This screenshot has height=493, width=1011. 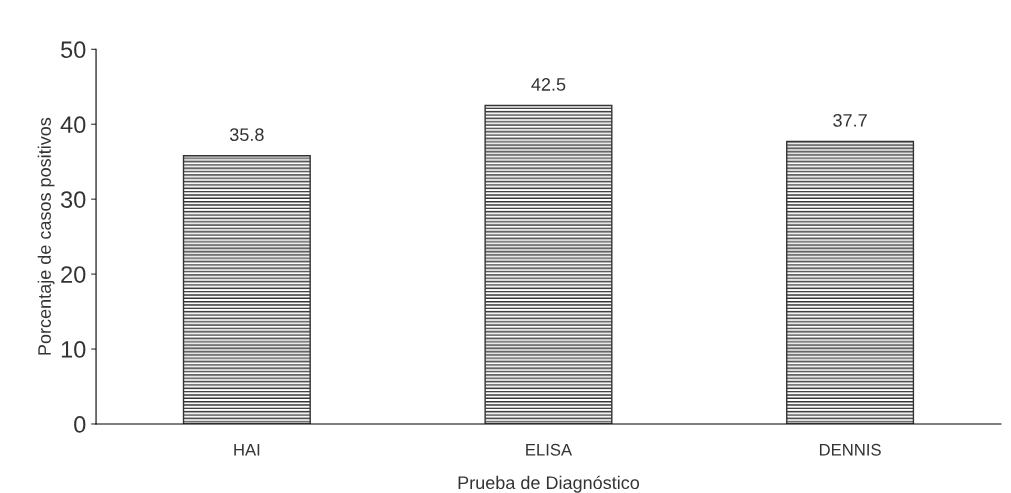 What do you see at coordinates (549, 449) in the screenshot?
I see `x-tick-label: ELISA` at bounding box center [549, 449].